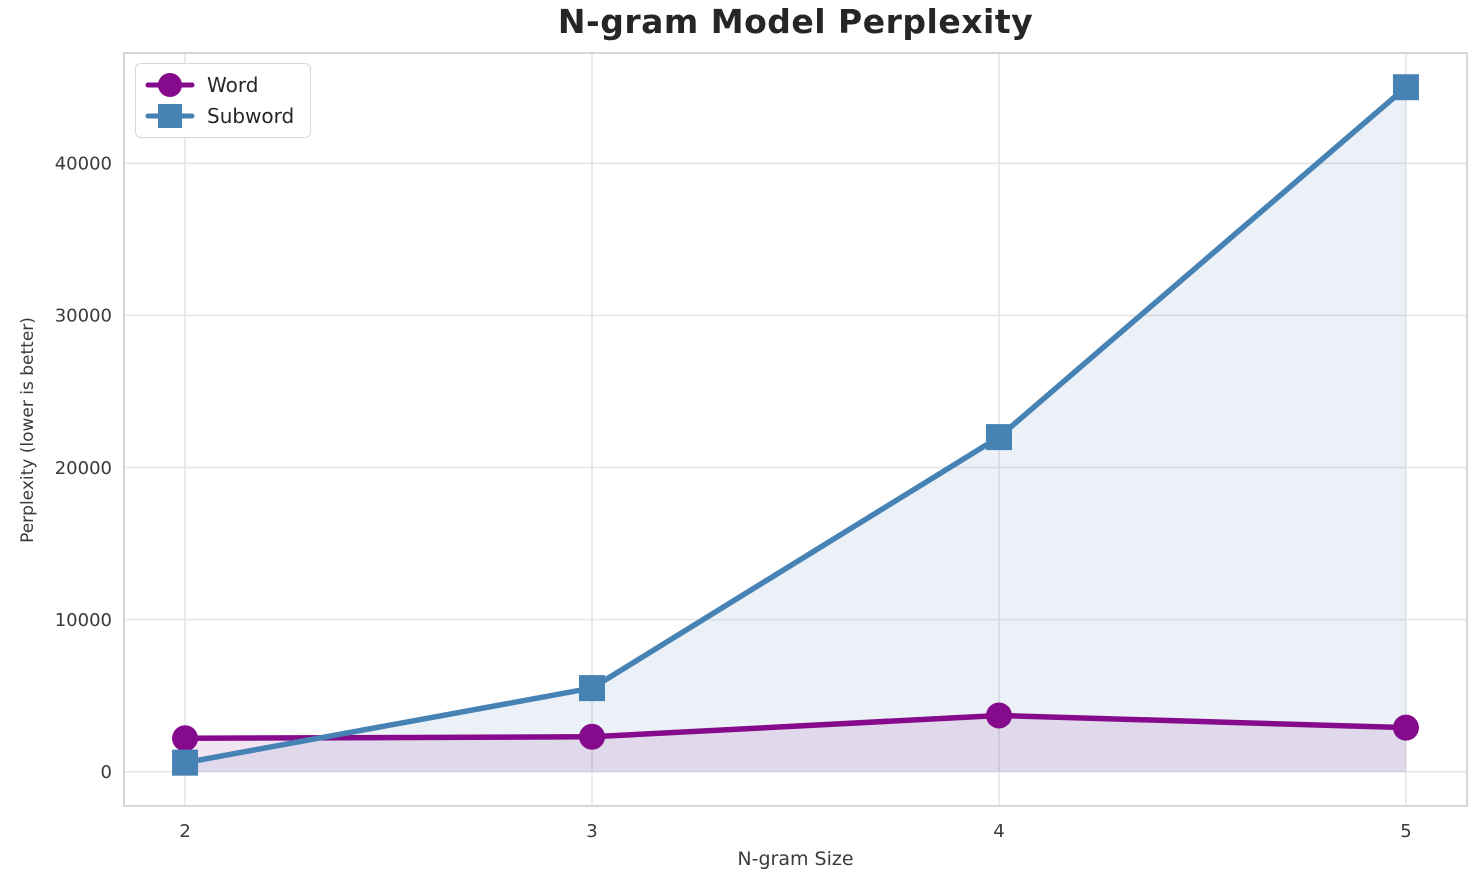 The height and width of the screenshot is (885, 1484). I want to click on legend: Word Subword, so click(223, 100).